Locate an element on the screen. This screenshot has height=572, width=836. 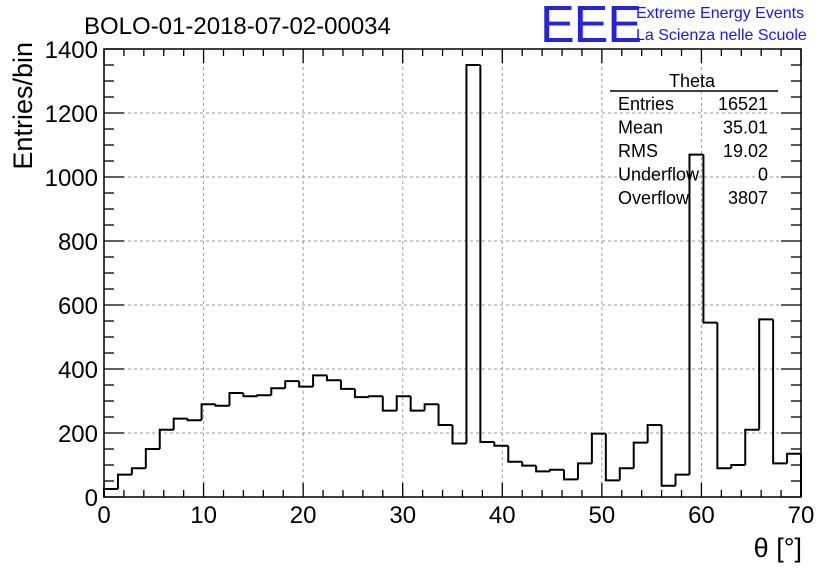
x-tick-labels: 0 10 20 30 40 50 60 70 is located at coordinates (455, 515).